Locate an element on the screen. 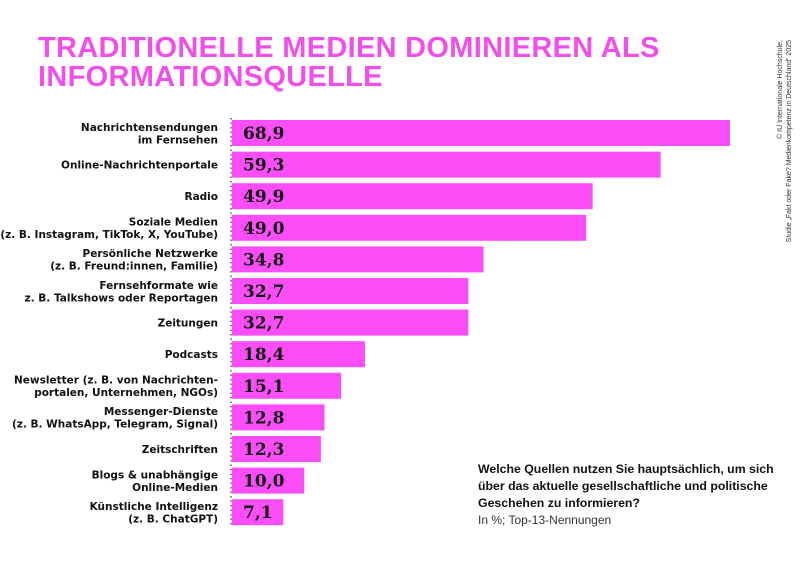  category-label: (z. B. Freund:innen, Familie) is located at coordinates (134, 267).